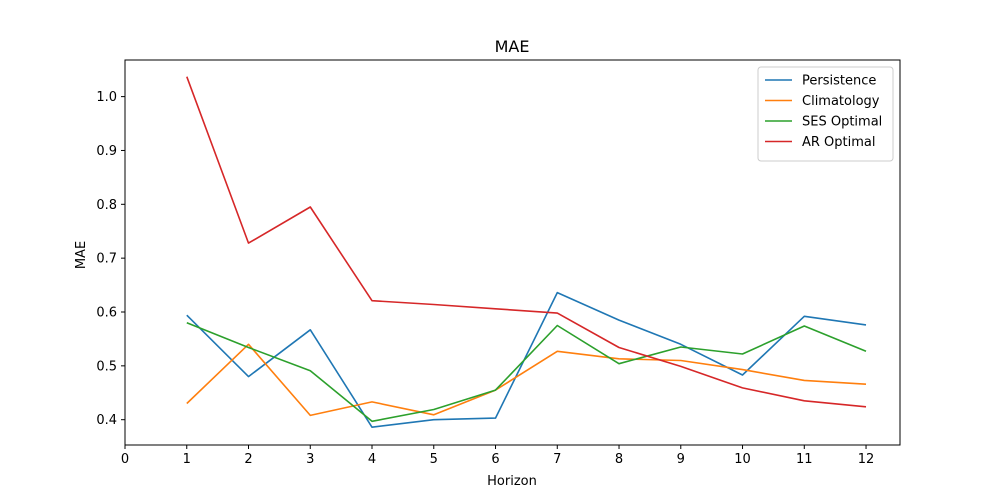  I want to click on x-tick-label: 11, so click(804, 459).